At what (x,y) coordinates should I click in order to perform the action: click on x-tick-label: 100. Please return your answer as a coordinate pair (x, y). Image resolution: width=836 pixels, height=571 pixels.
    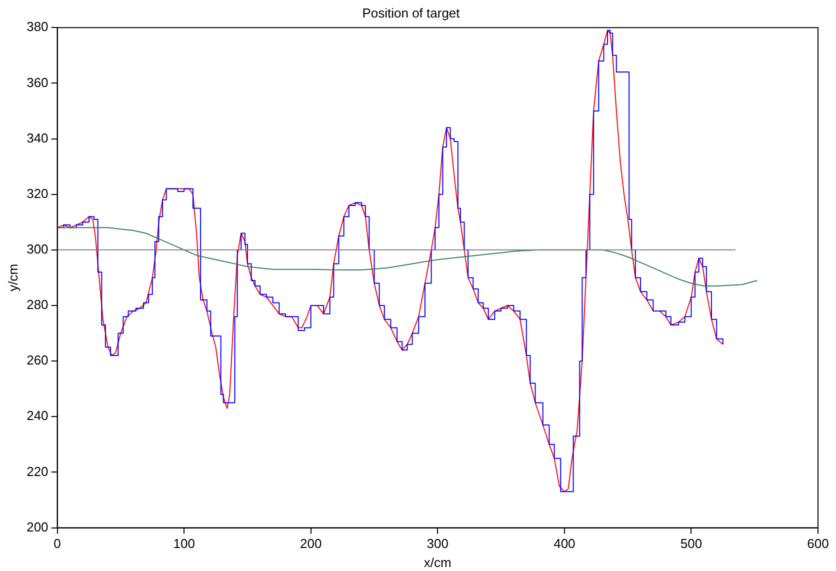
    Looking at the image, I should click on (184, 544).